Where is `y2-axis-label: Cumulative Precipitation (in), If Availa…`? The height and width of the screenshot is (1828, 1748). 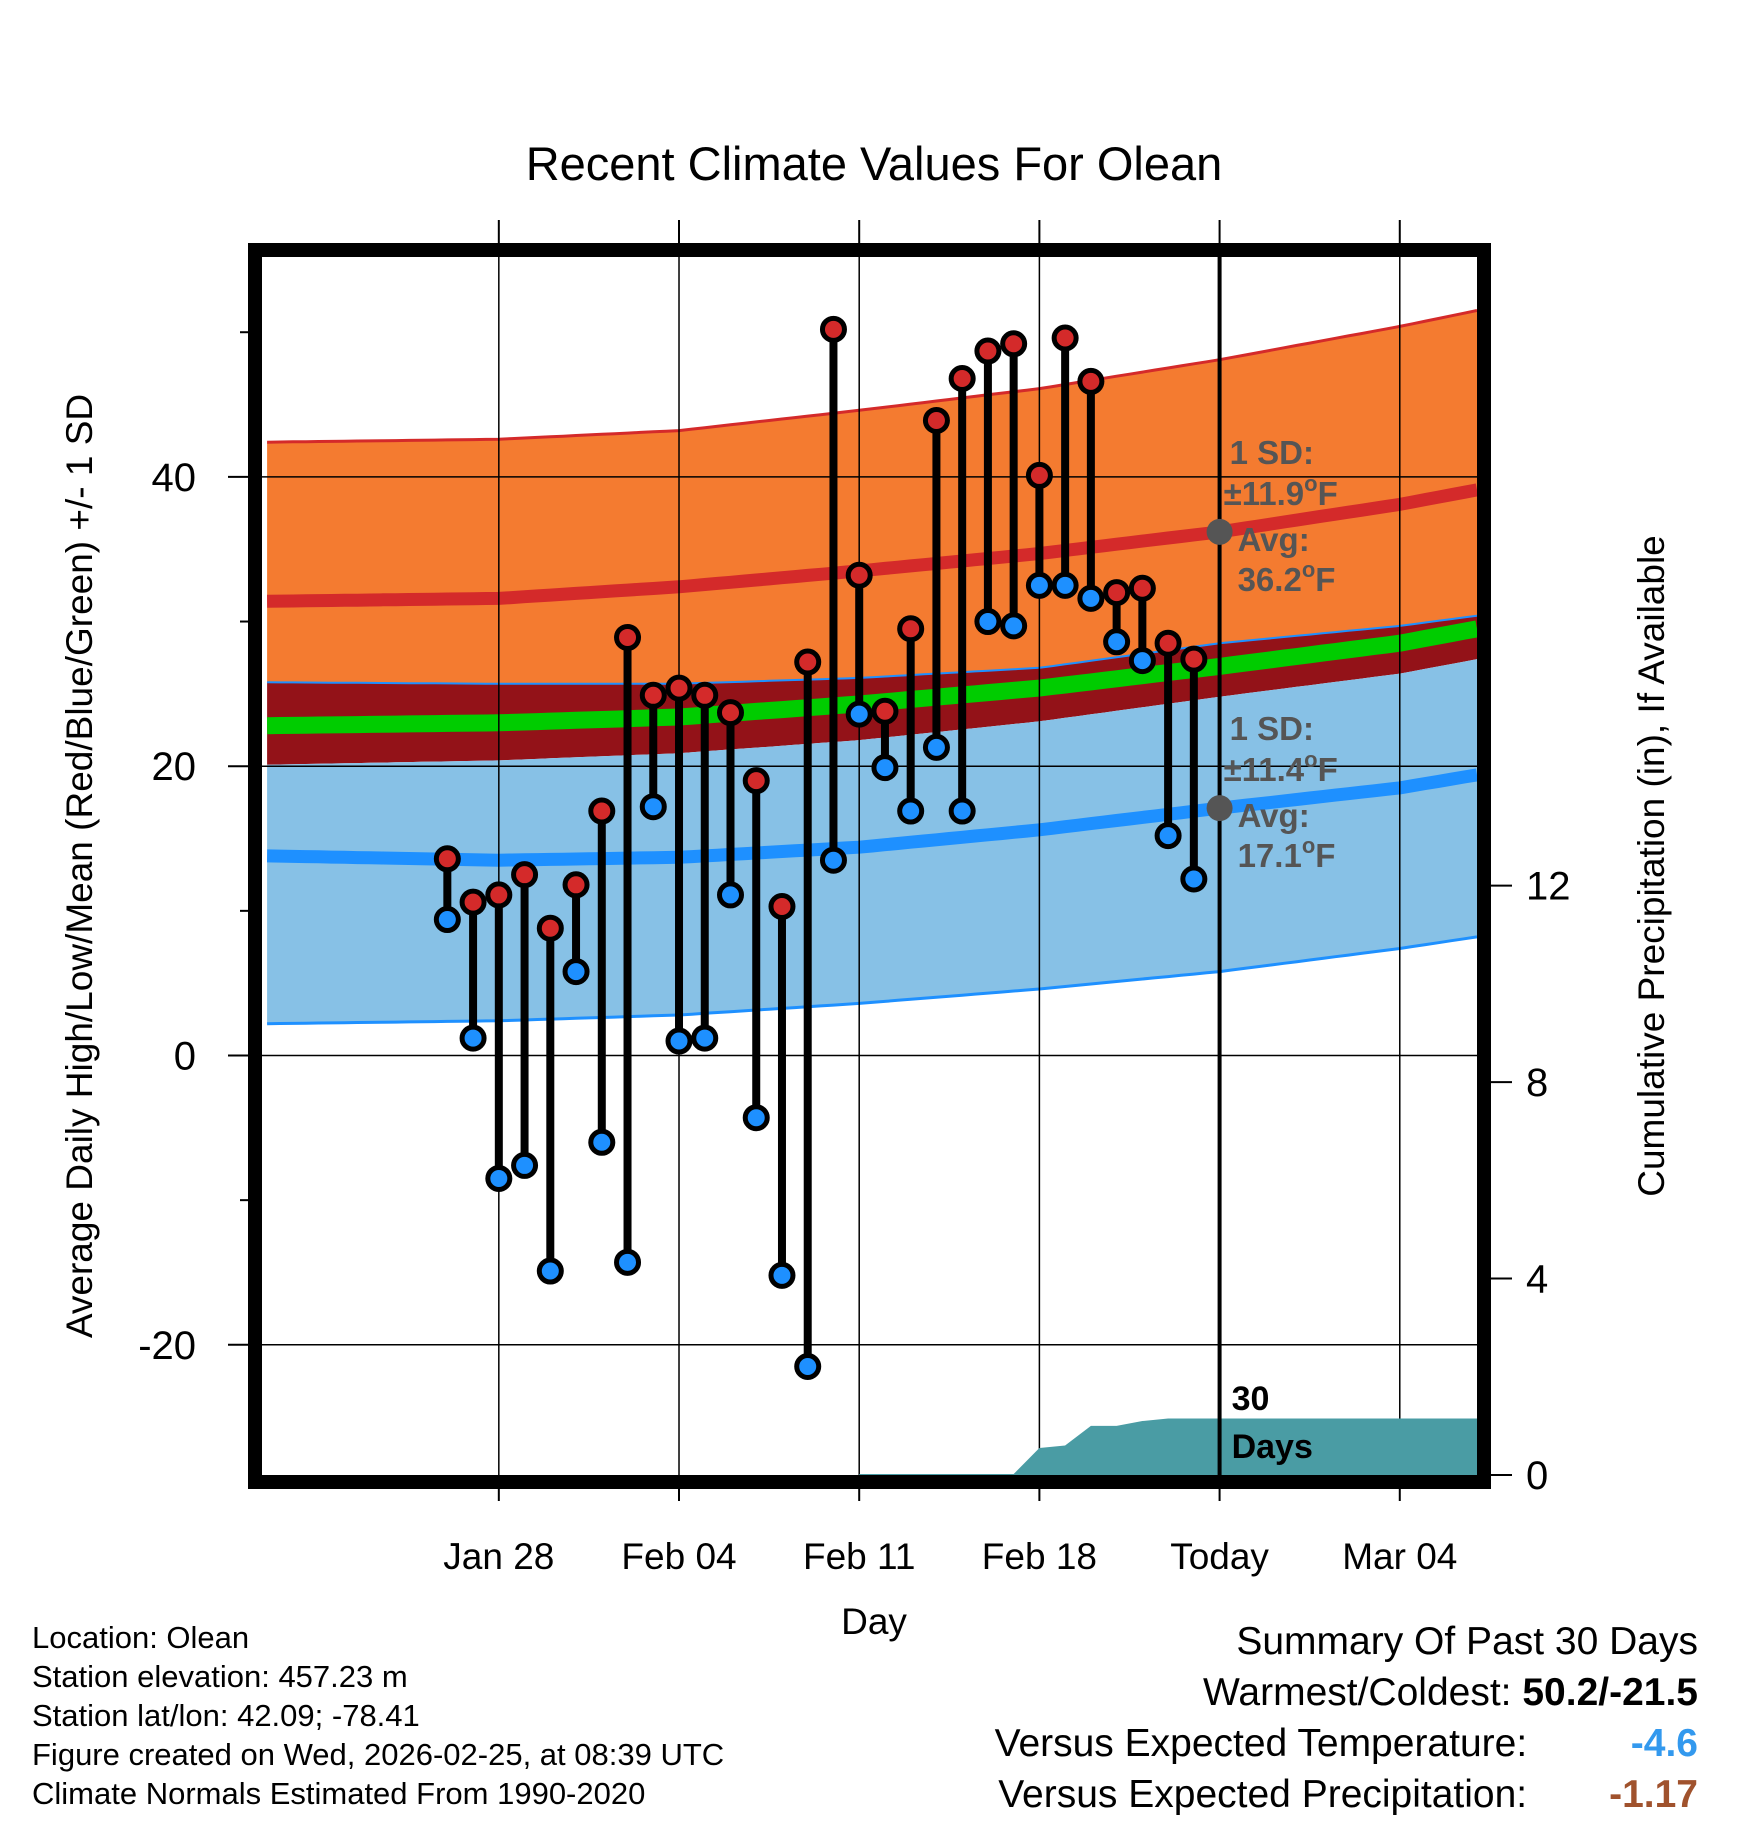 y2-axis-label: Cumulative Precipitation (in), If Availa… is located at coordinates (1651, 866).